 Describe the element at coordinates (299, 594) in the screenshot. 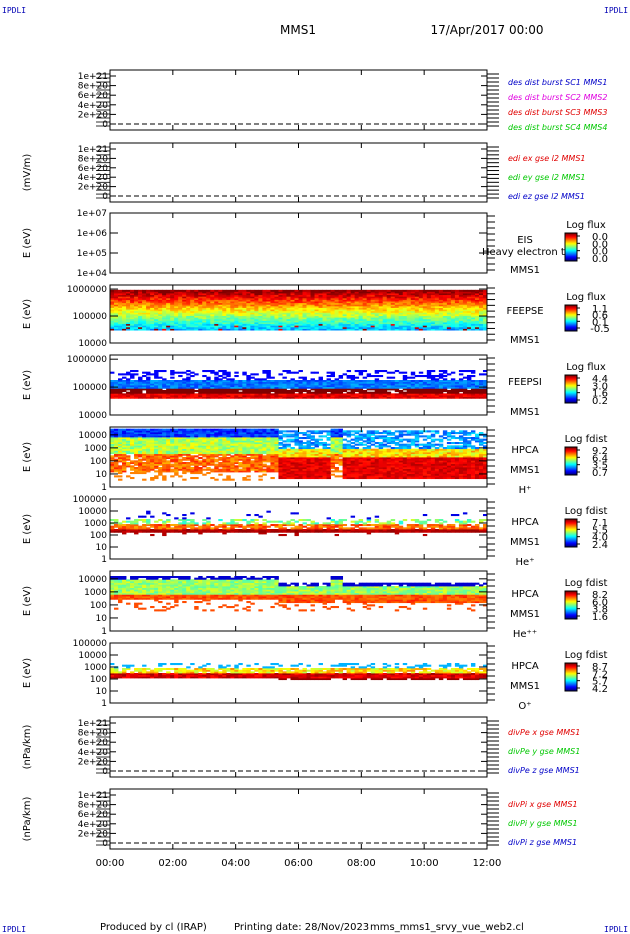

I see `spectrogram-hpca-he2` at that location.